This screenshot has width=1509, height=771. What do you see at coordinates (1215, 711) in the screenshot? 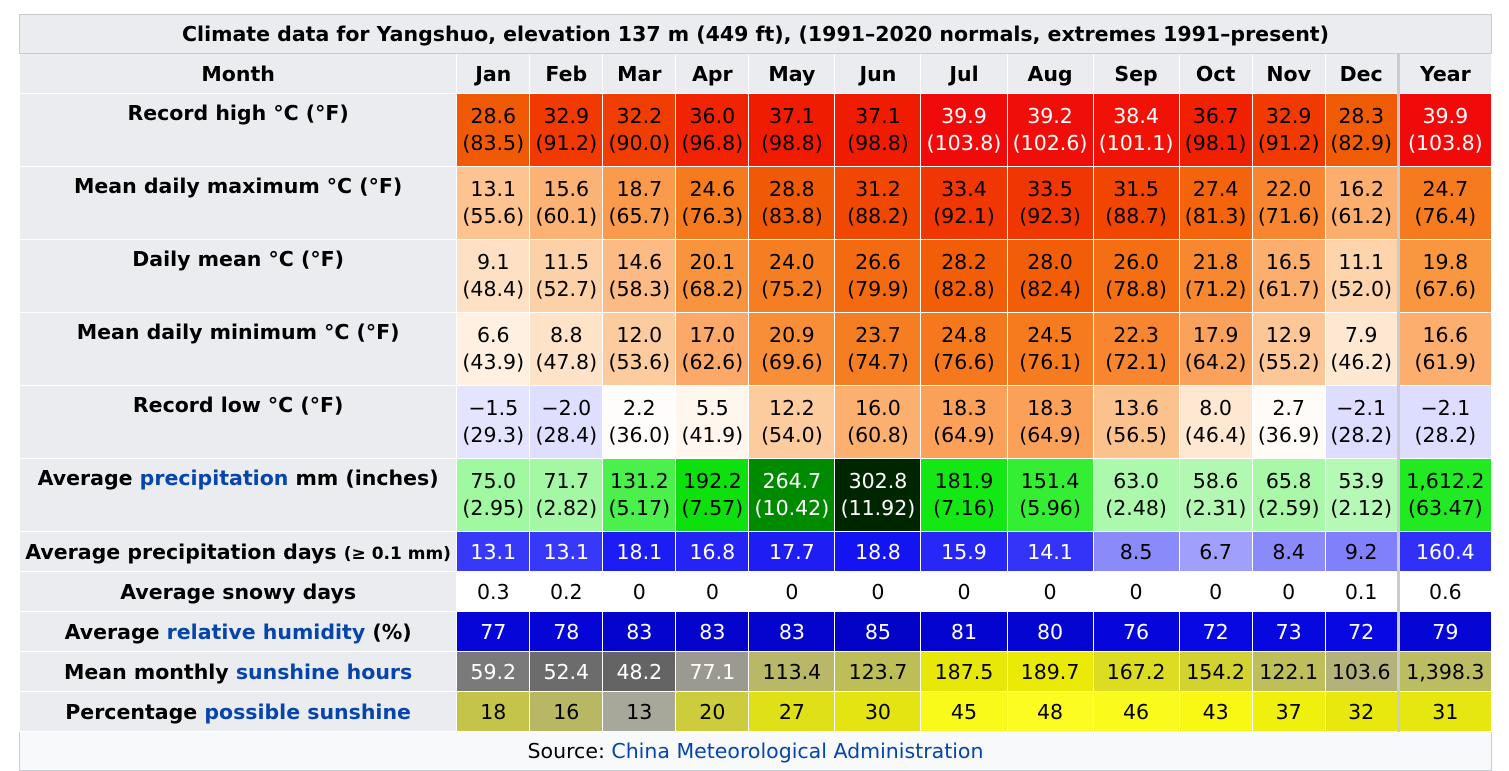
I see `value-cell: 43` at bounding box center [1215, 711].